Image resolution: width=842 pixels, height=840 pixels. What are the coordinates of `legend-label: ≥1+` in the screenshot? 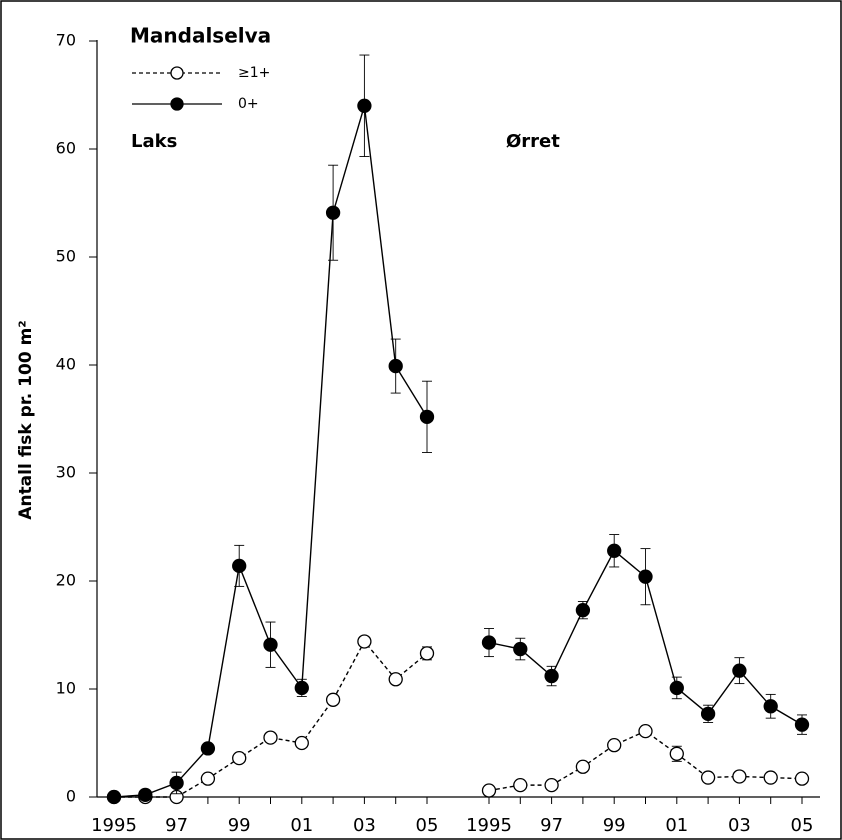 It's located at (254, 73).